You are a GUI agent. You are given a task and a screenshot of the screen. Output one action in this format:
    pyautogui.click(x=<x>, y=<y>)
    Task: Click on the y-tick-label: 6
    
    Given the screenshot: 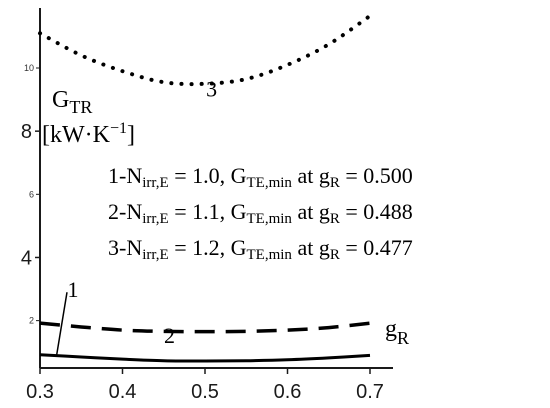 What is the action you would take?
    pyautogui.click(x=31, y=194)
    